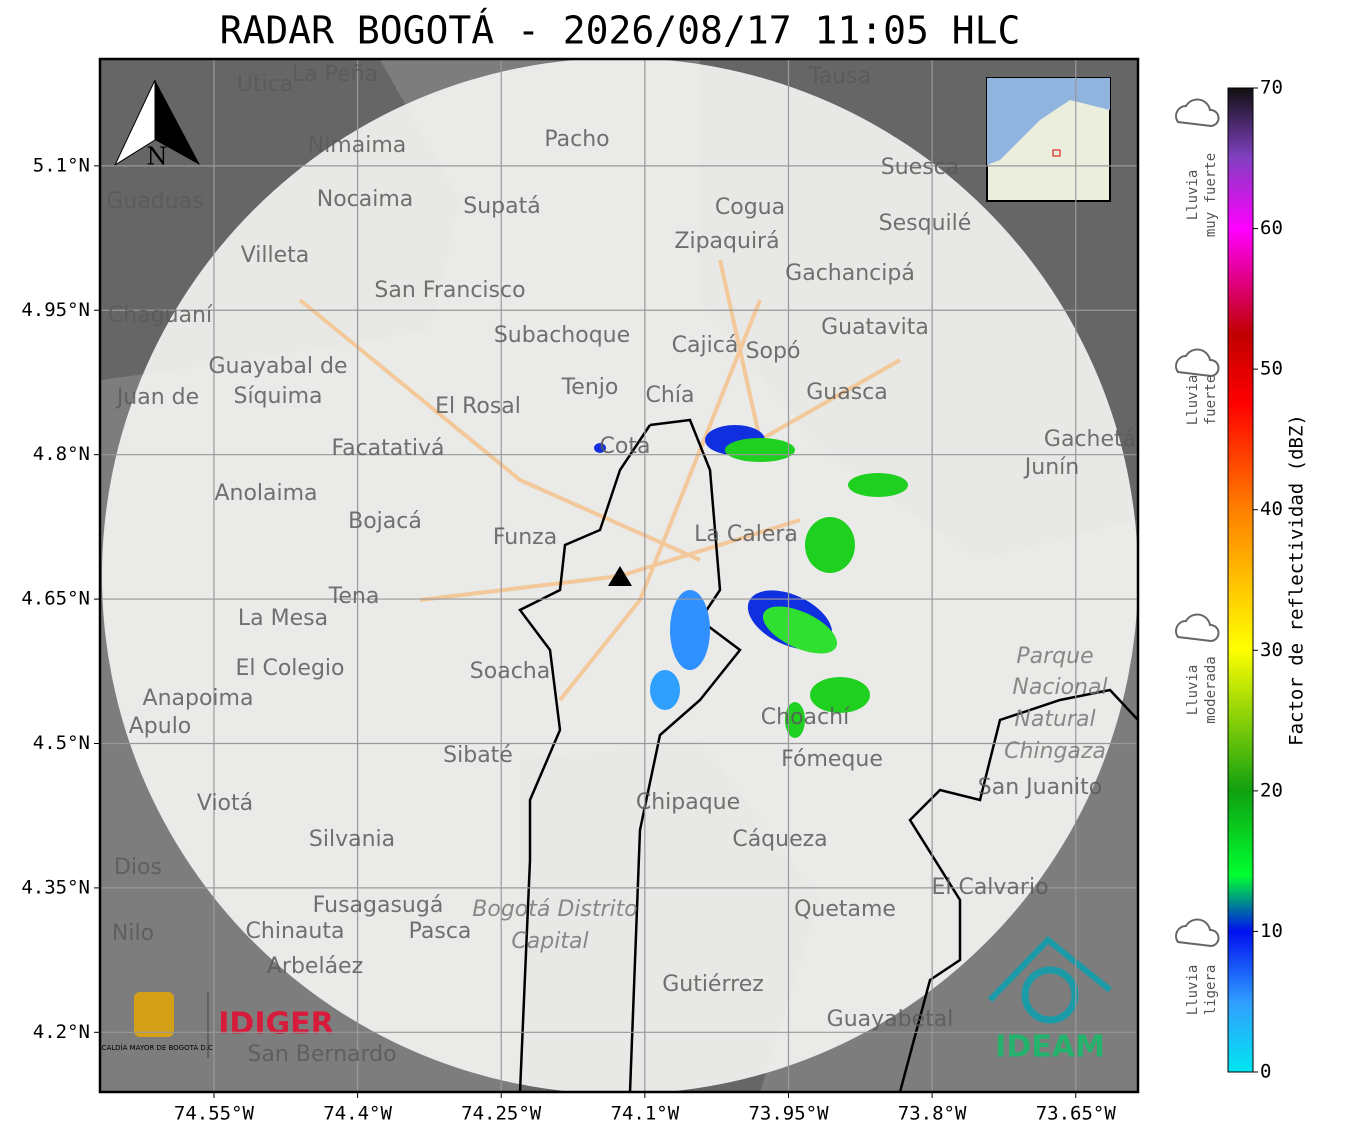  I want to click on place-label: Guaduas, so click(154, 201).